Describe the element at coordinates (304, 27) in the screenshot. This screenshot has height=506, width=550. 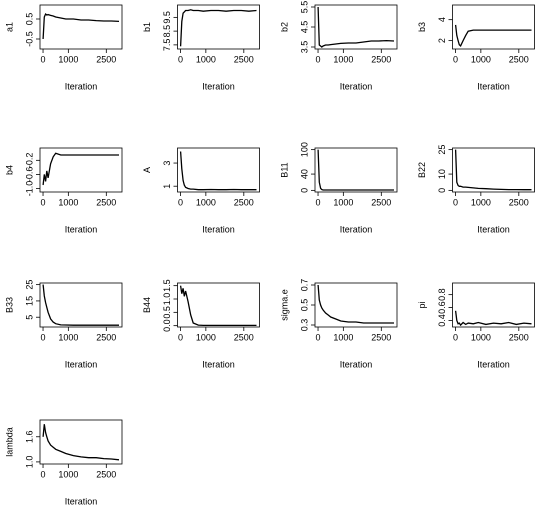
I see `y-tick-label: 4.5` at that location.